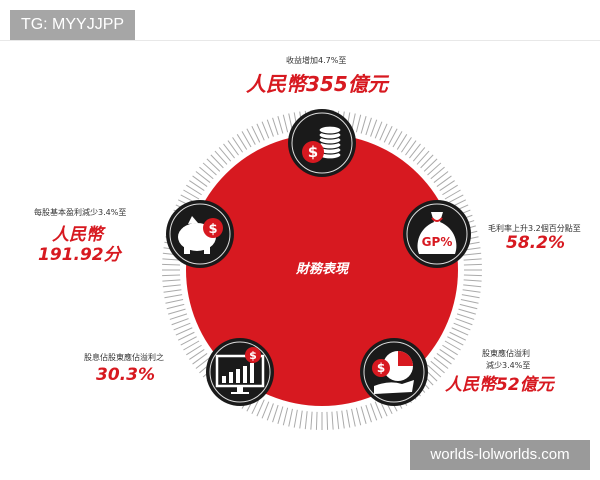 The width and height of the screenshot is (600, 480). Describe the element at coordinates (499, 385) in the screenshot. I see `profit-value: 人民幣52億元` at that location.